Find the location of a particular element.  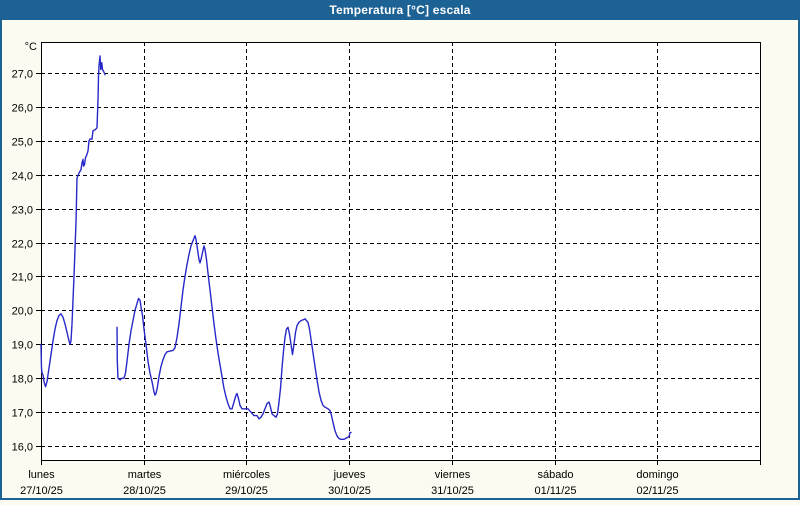

y-axis-tick-label: 19,0 is located at coordinates (22, 346).